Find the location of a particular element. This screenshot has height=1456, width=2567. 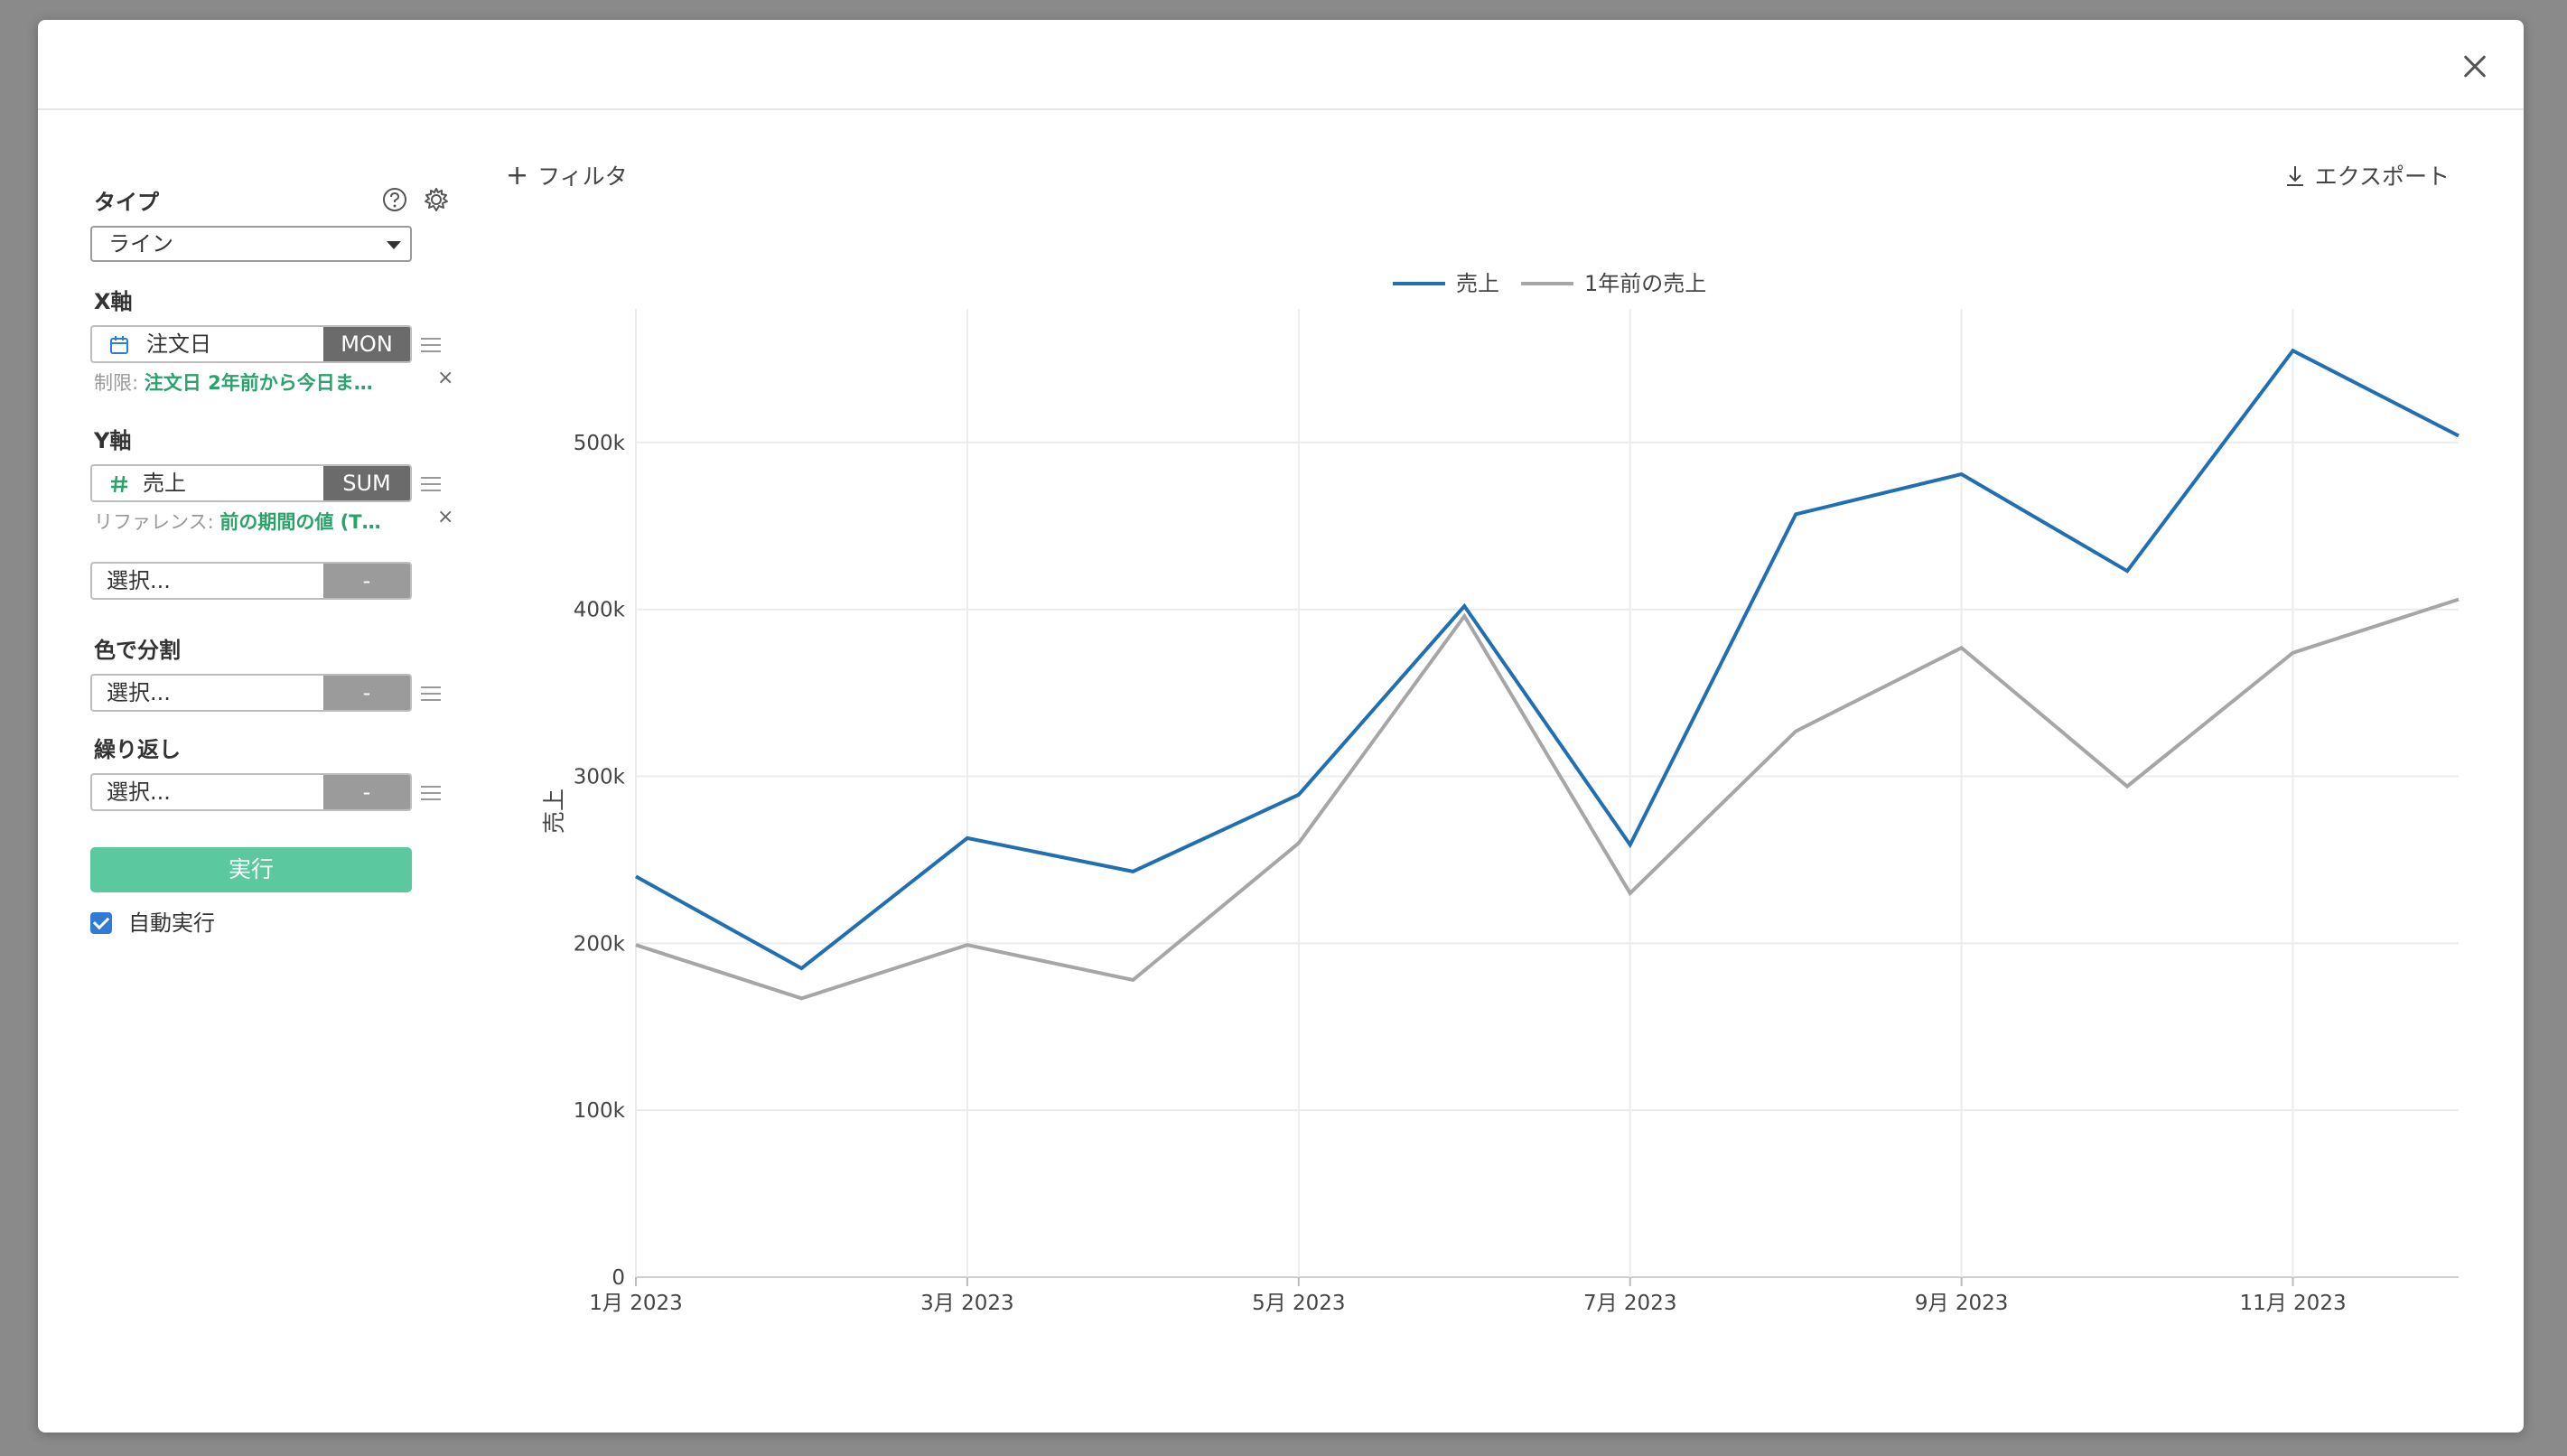

x-note-remove-icon: × is located at coordinates (445, 378).